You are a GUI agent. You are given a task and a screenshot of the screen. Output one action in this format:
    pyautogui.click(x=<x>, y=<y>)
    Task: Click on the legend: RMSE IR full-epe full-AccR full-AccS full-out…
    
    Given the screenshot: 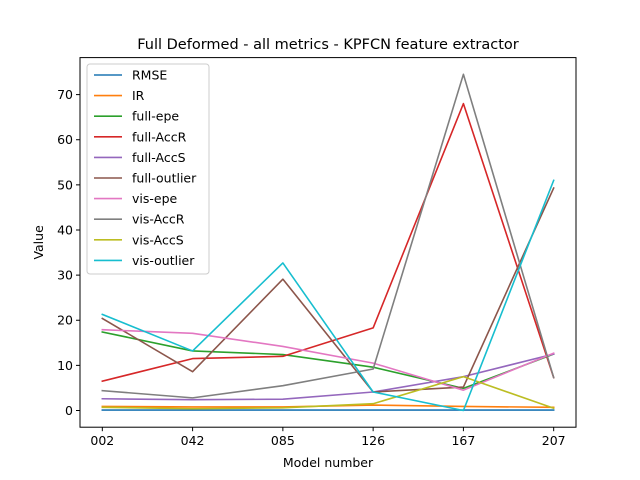 What is the action you would take?
    pyautogui.click(x=148, y=169)
    